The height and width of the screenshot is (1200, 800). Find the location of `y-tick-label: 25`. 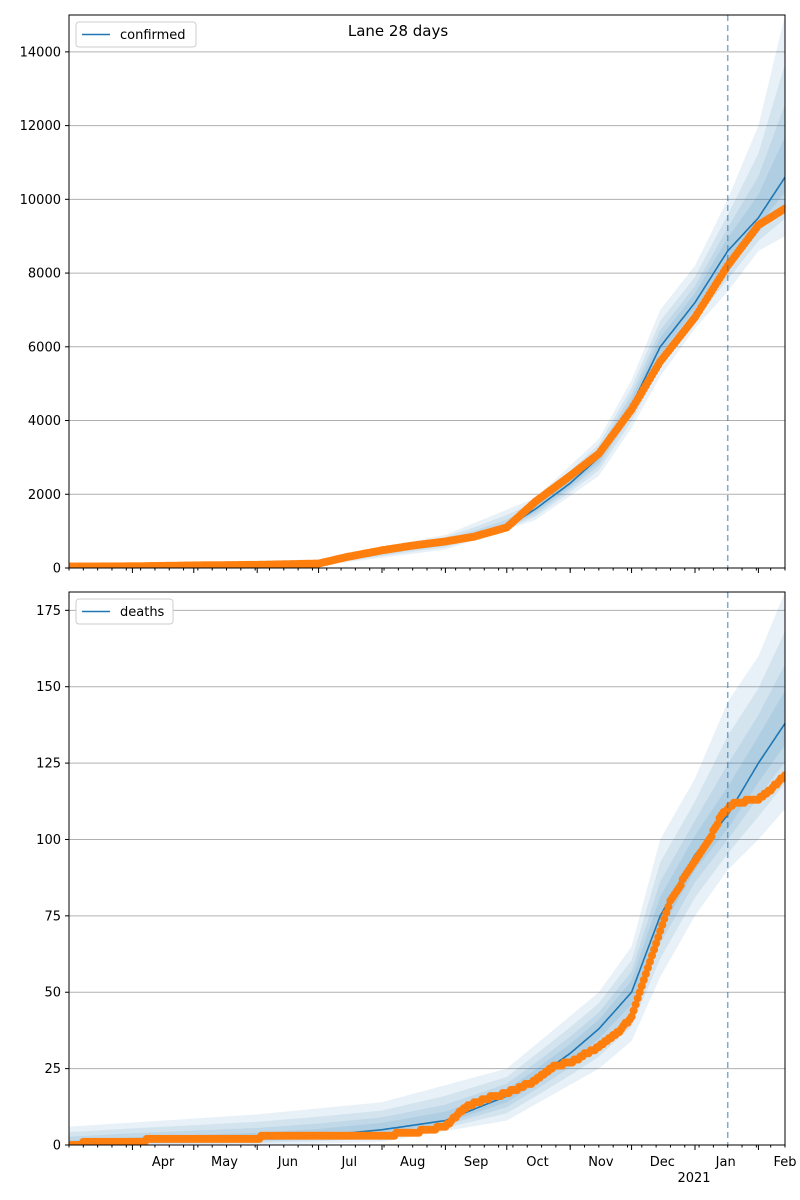

y-tick-label: 25 is located at coordinates (52, 1069).